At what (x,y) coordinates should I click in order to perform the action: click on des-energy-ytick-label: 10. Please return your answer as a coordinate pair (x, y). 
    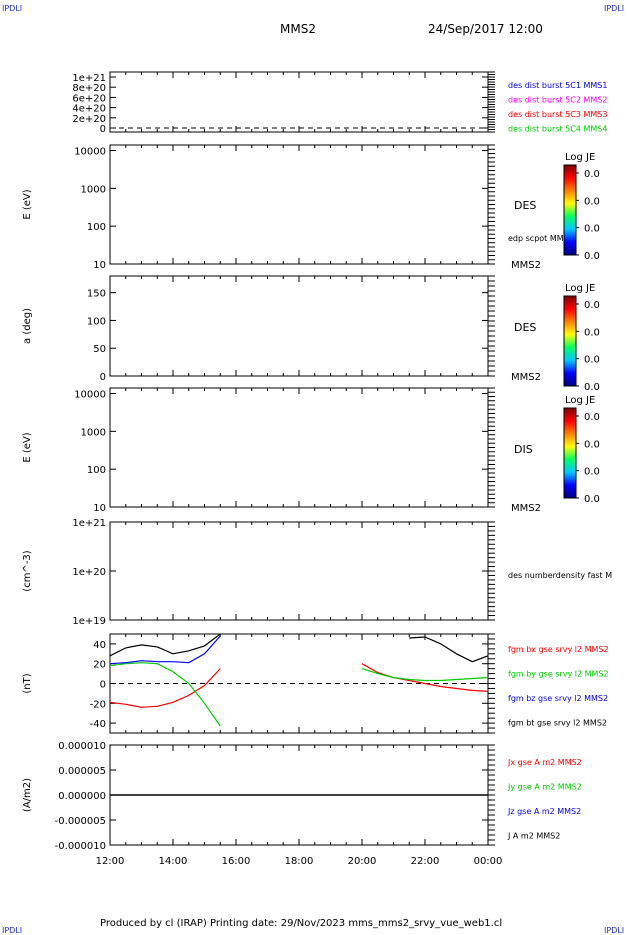
    Looking at the image, I should click on (99, 265).